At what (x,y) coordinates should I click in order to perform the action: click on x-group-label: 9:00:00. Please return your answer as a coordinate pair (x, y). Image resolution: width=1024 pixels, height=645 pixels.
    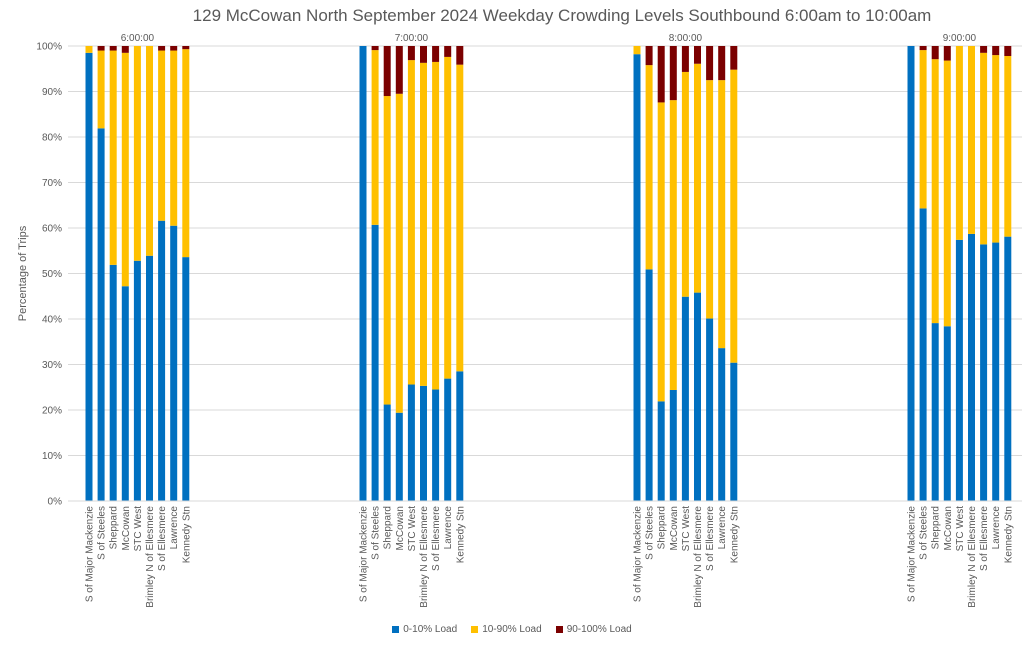
    Looking at the image, I should click on (960, 38).